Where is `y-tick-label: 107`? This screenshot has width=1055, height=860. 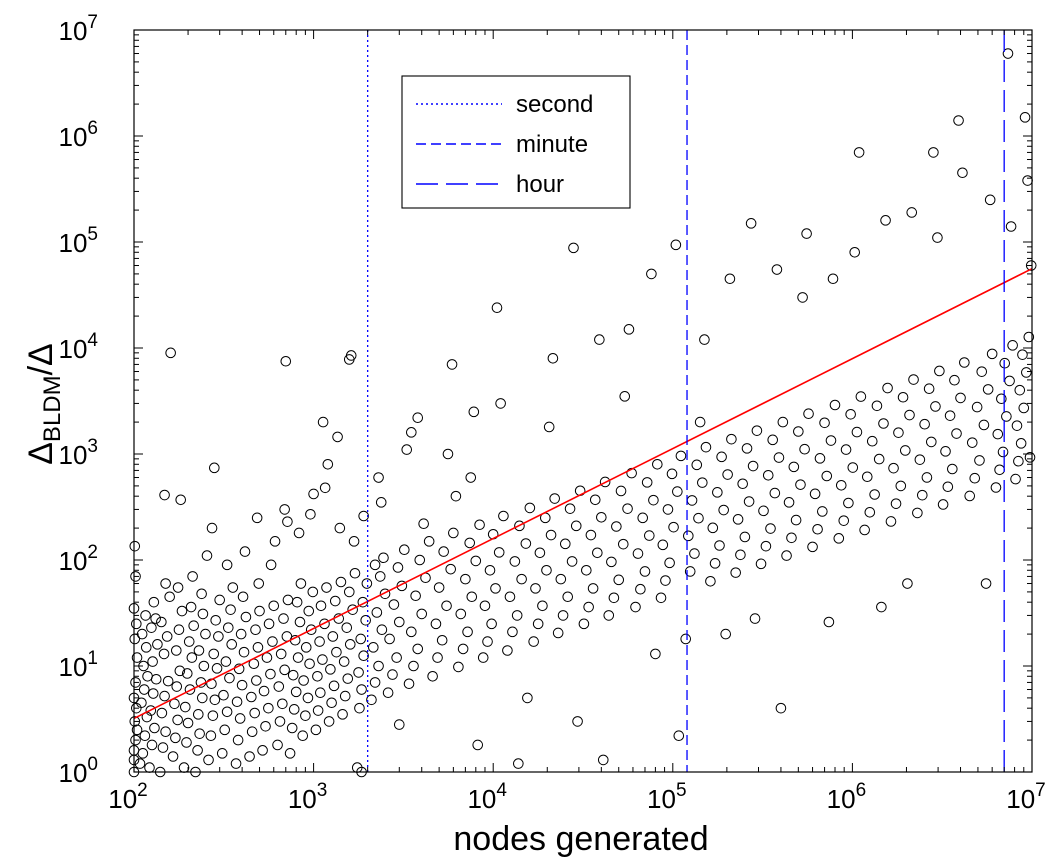 y-tick-label: 107 is located at coordinates (79, 29).